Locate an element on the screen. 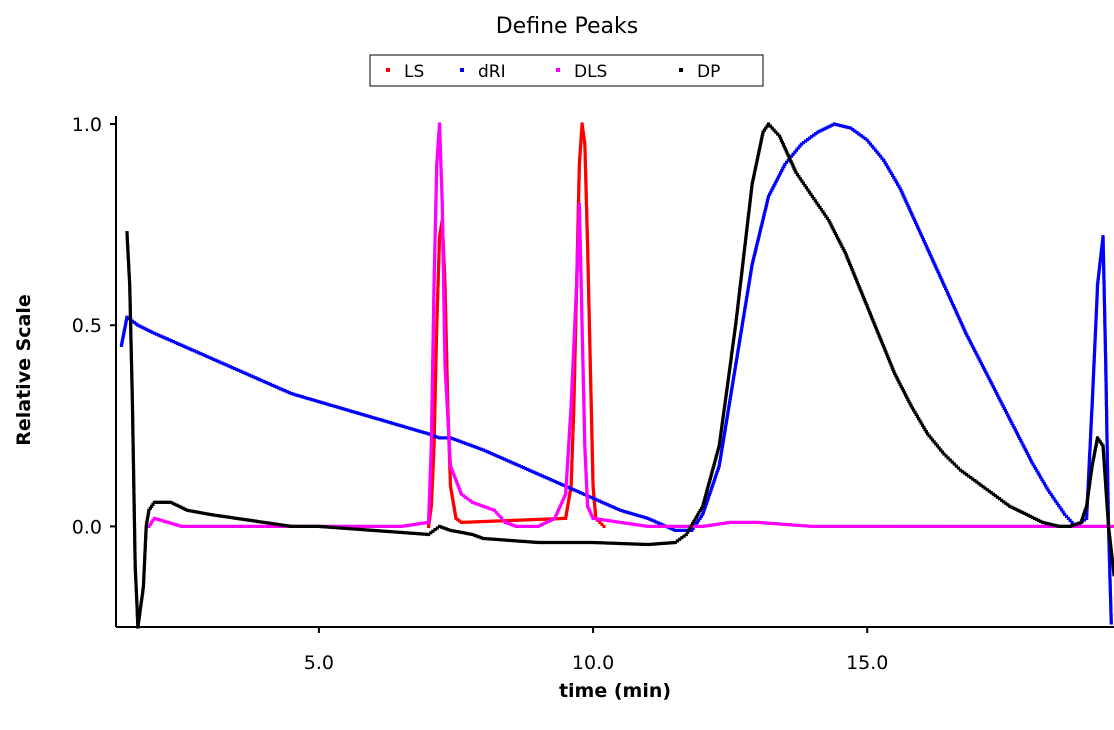 The width and height of the screenshot is (1114, 730). legend-marker is located at coordinates (681, 70).